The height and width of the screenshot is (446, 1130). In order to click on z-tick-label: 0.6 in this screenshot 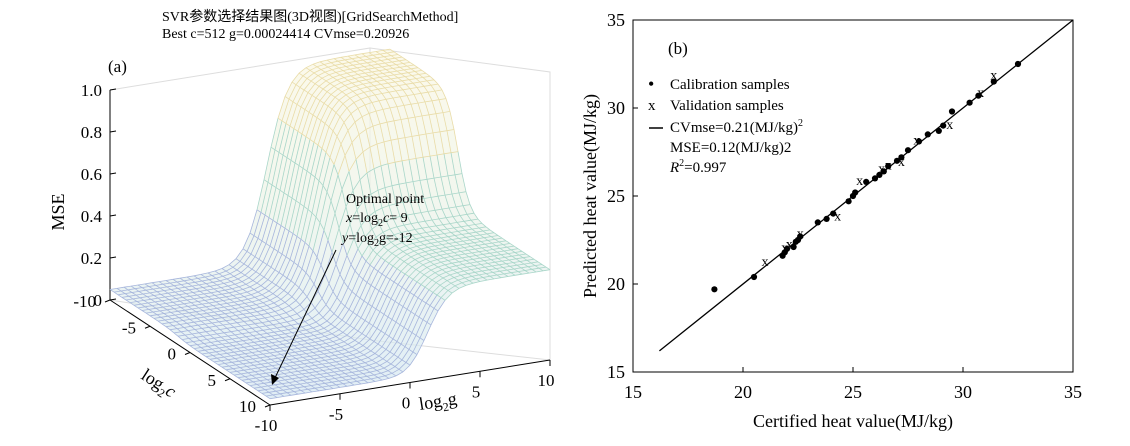, I will do `click(91, 174)`.